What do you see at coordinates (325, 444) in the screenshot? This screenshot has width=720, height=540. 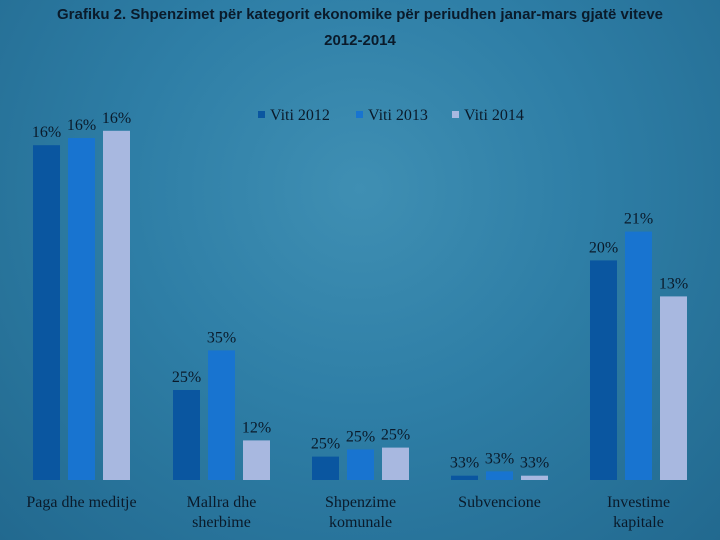 I see `data-label-3-1: 25%` at bounding box center [325, 444].